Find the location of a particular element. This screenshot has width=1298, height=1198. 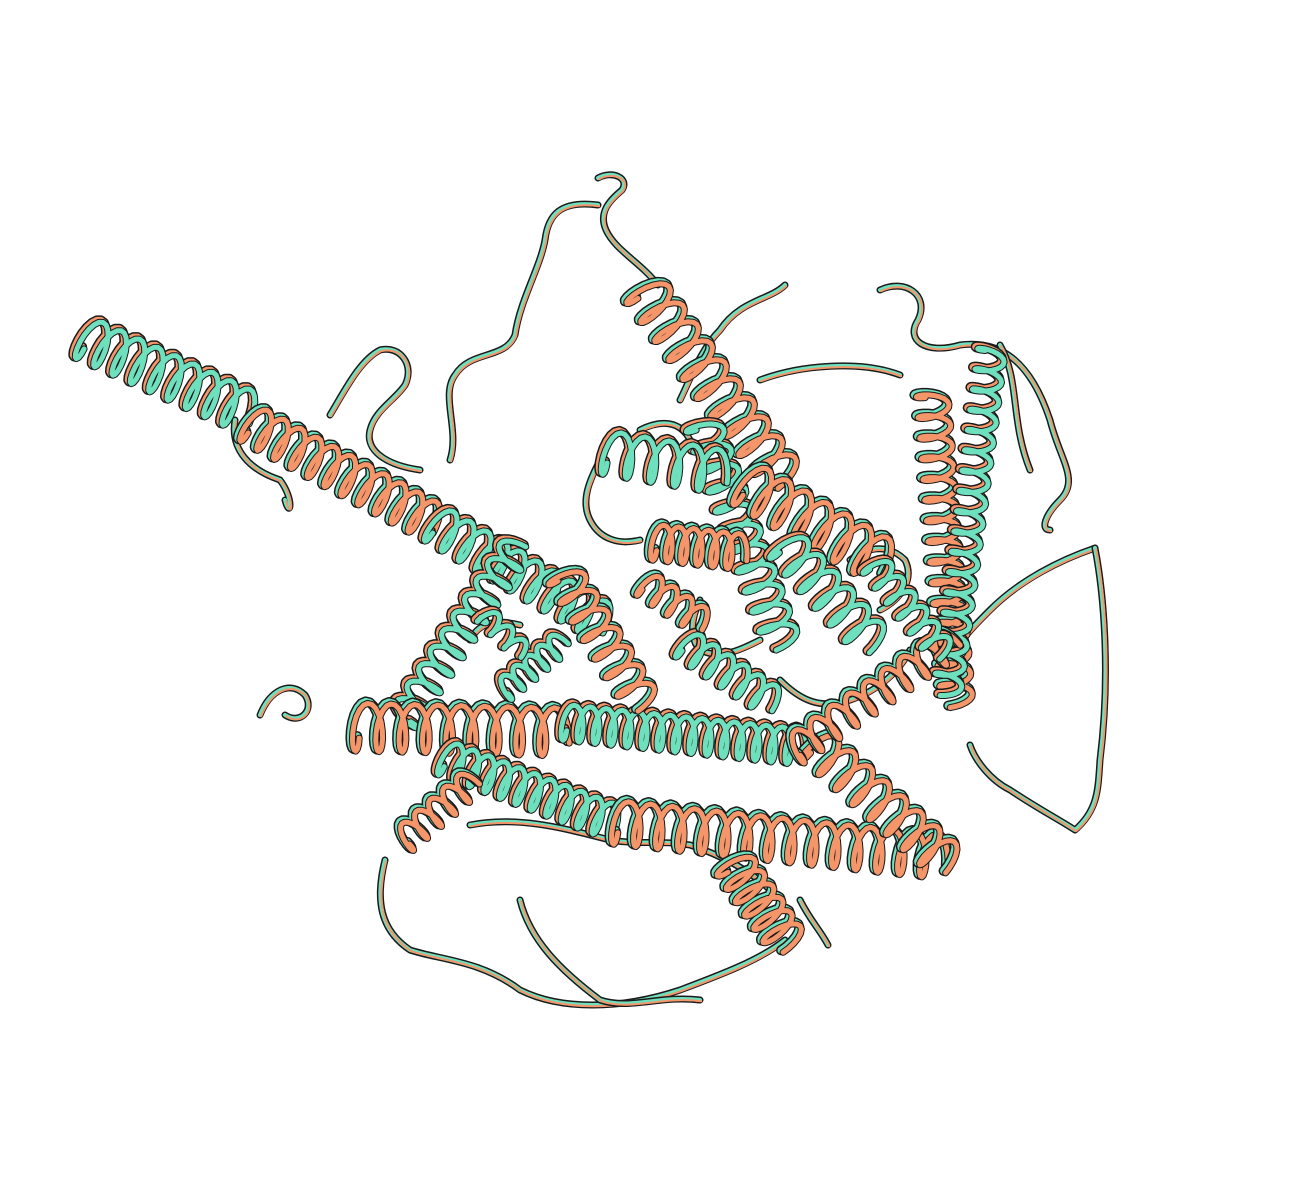

coil-strand-b is located at coordinates (523, 332).